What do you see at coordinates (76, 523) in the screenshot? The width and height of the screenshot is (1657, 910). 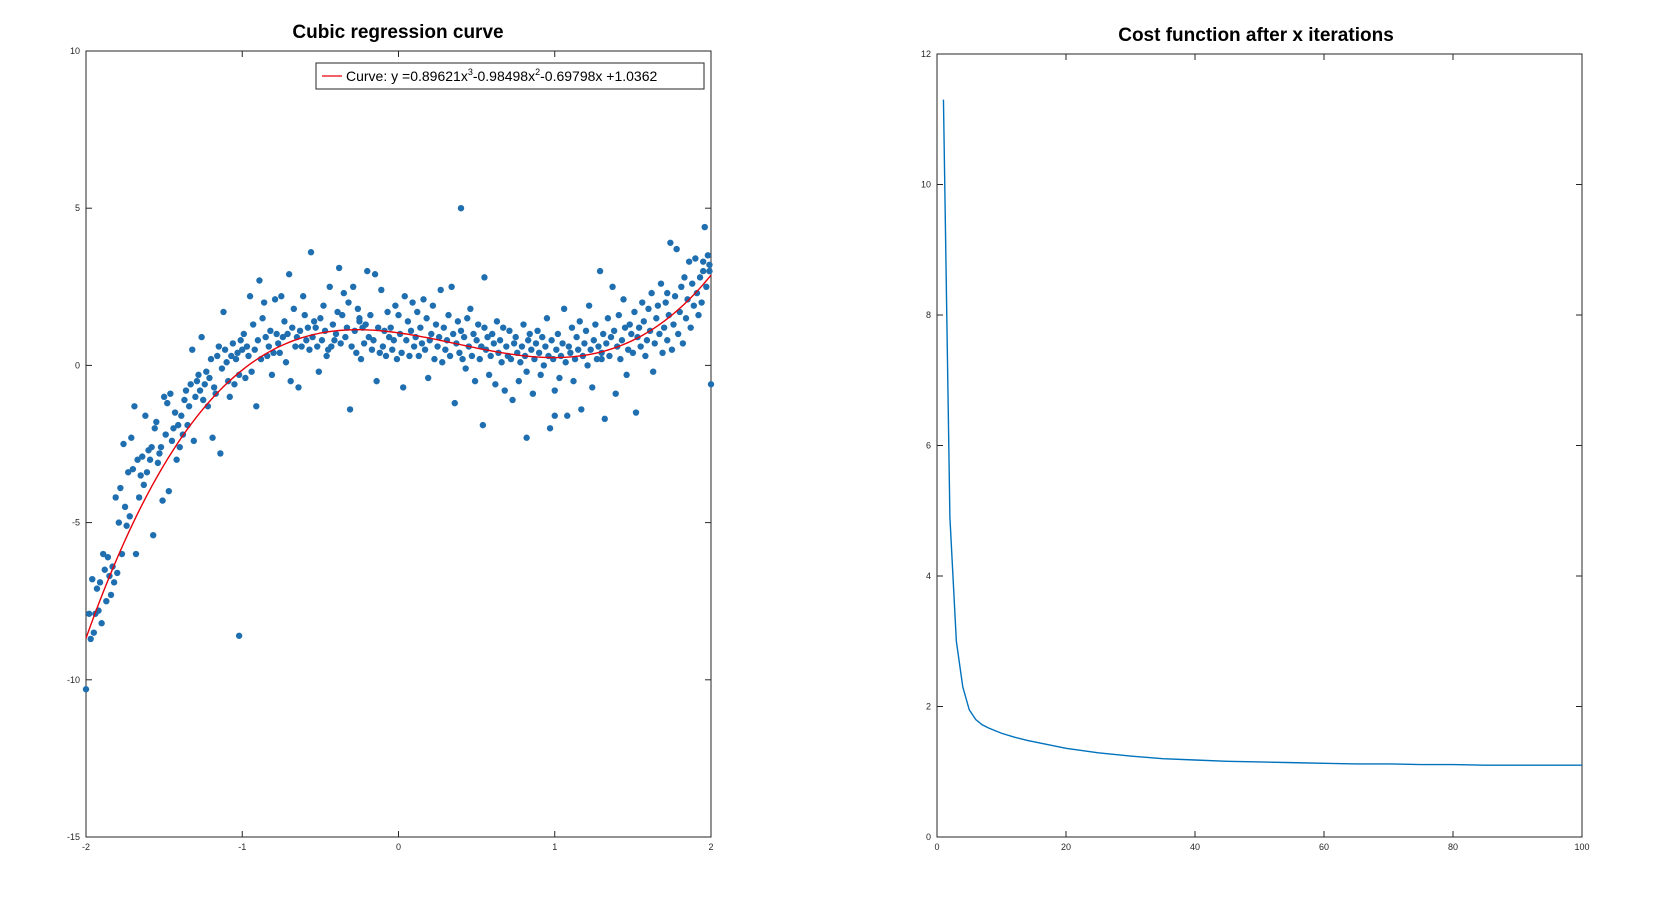 I see `cubic-y-tick-label: -5` at bounding box center [76, 523].